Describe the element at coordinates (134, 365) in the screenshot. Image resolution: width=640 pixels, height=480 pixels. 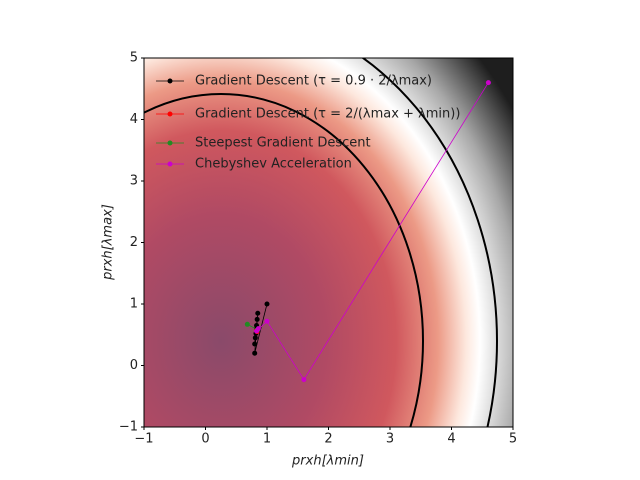
I see `y-tick-label: 0` at that location.